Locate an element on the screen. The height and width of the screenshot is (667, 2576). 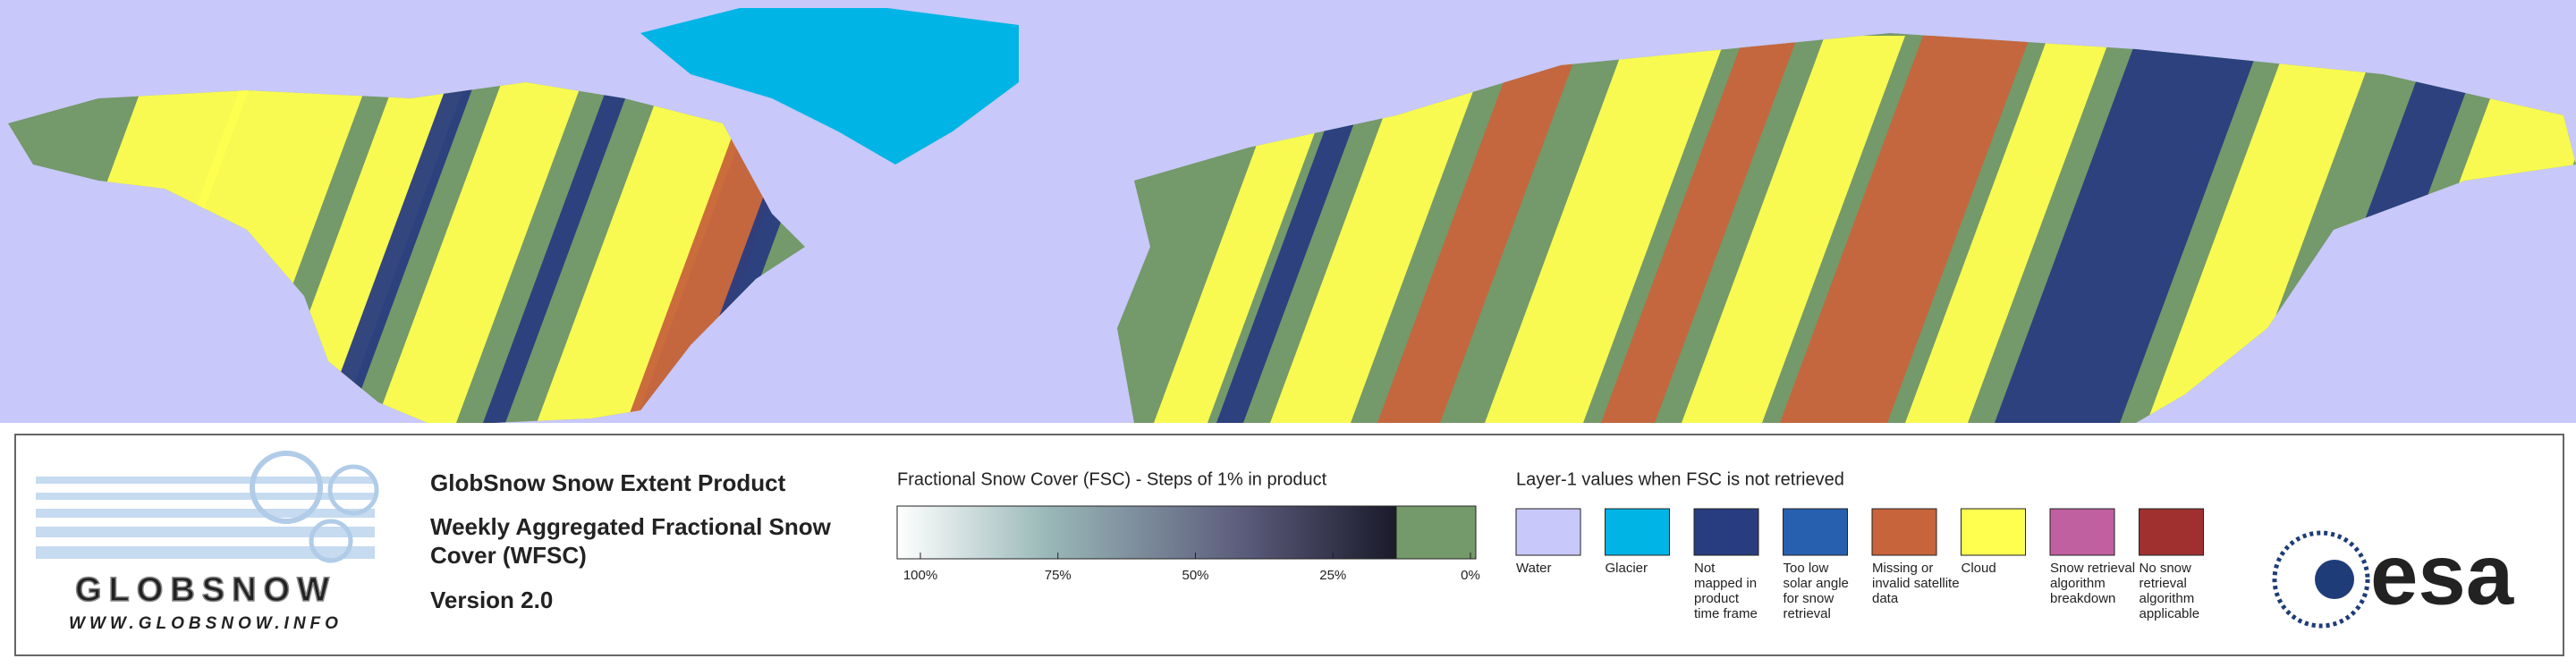
layer1-label: mapped in is located at coordinates (1725, 583).